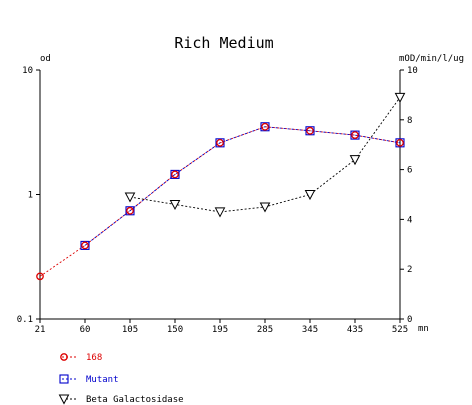 Image resolution: width=472 pixels, height=405 pixels. Describe the element at coordinates (409, 171) in the screenshot. I see `y-right-tick-label: 6` at that location.